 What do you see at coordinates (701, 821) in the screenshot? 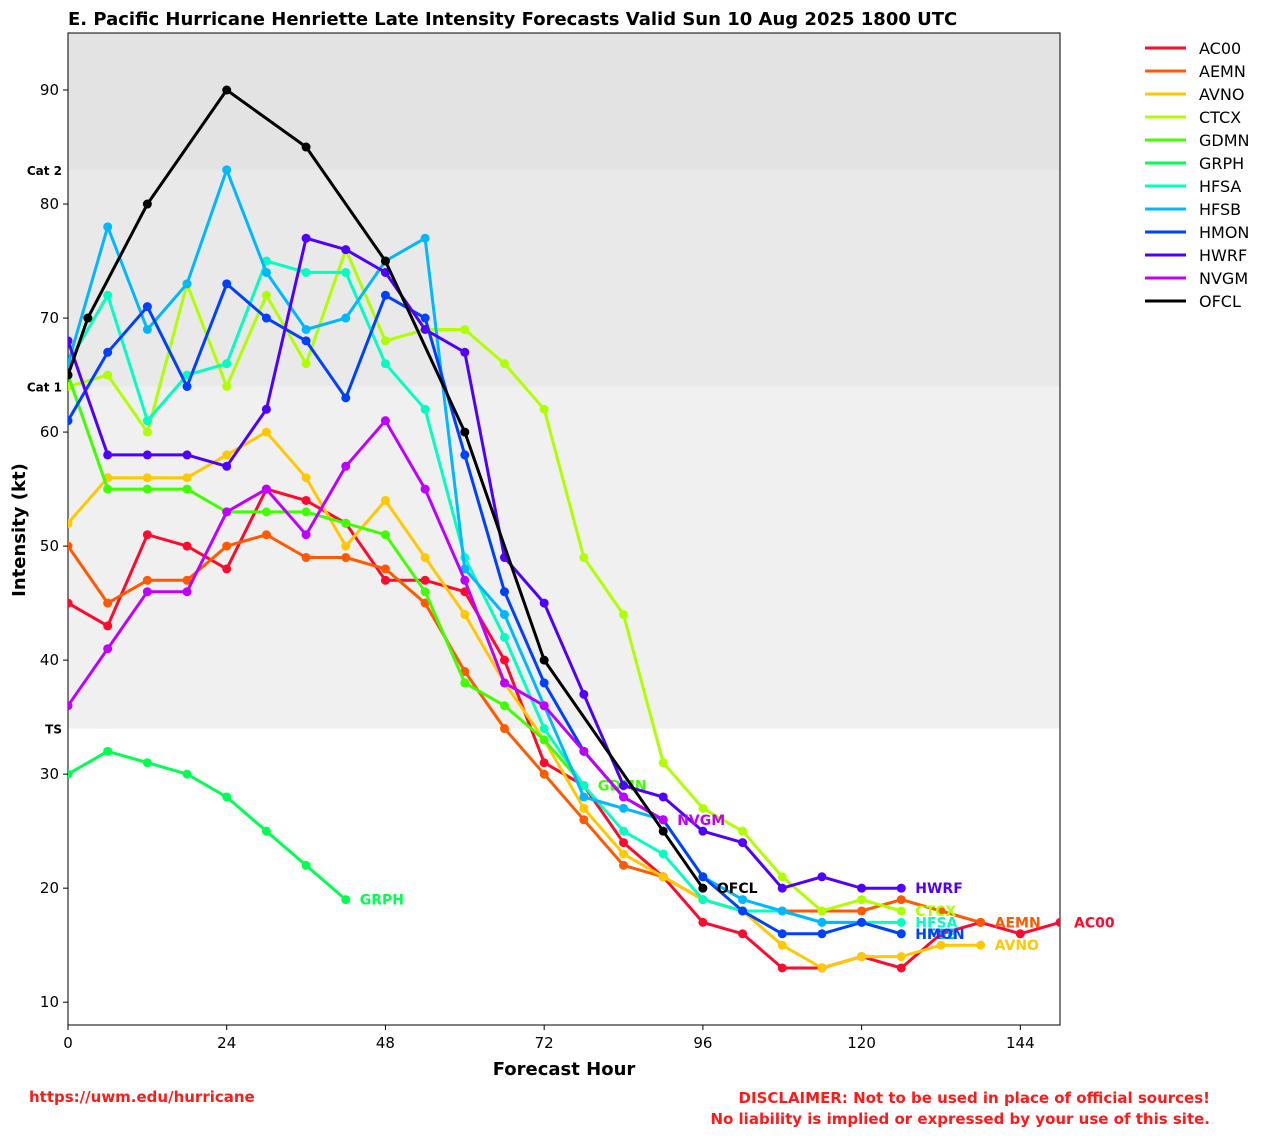
I see `series-end-label: NVGM` at bounding box center [701, 821].